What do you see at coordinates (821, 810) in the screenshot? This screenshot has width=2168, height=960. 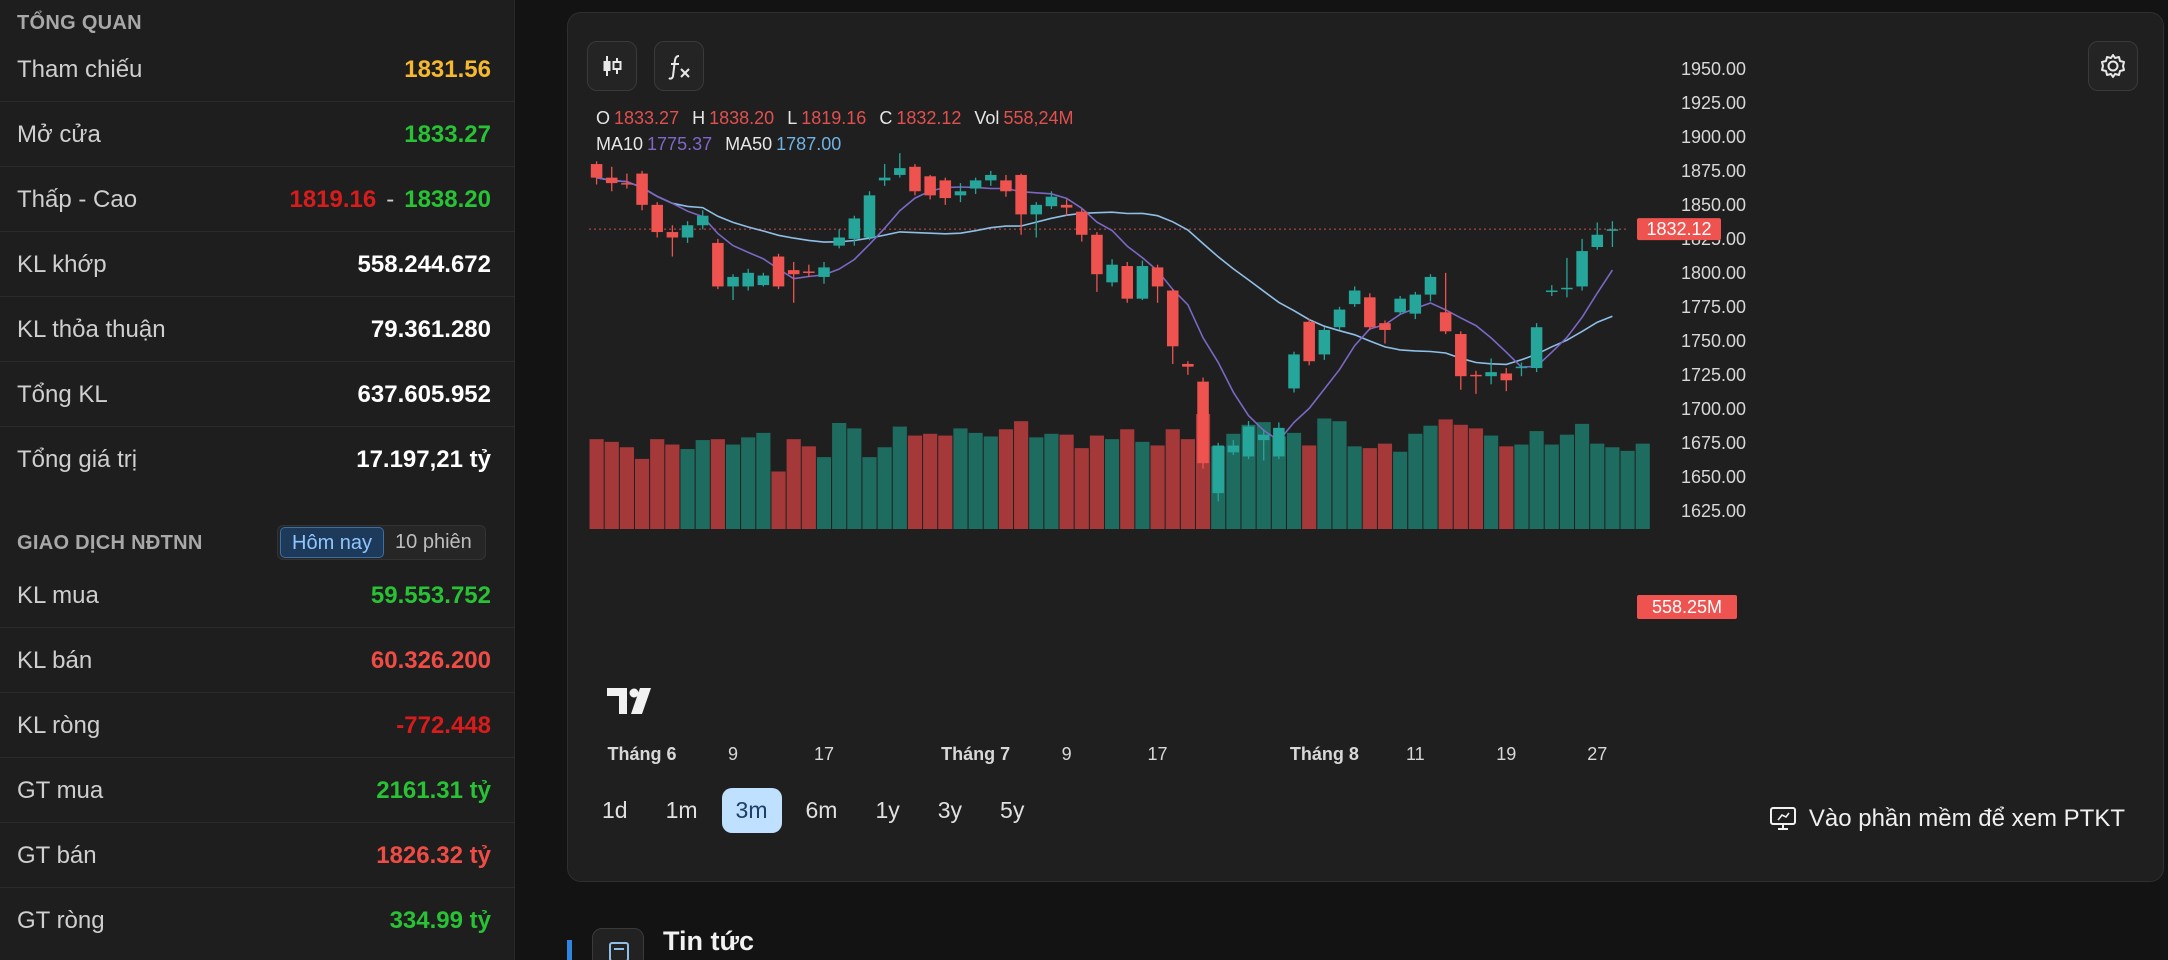 I see `range-6m: 6m` at bounding box center [821, 810].